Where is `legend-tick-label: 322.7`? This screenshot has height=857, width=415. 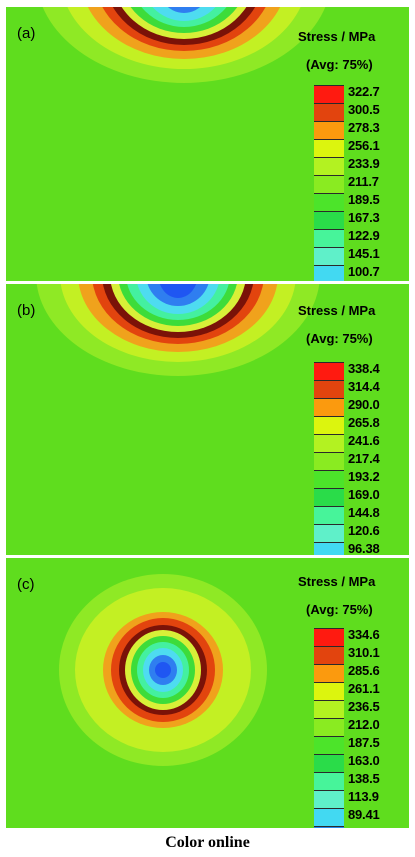 legend-tick-label: 322.7 is located at coordinates (364, 91).